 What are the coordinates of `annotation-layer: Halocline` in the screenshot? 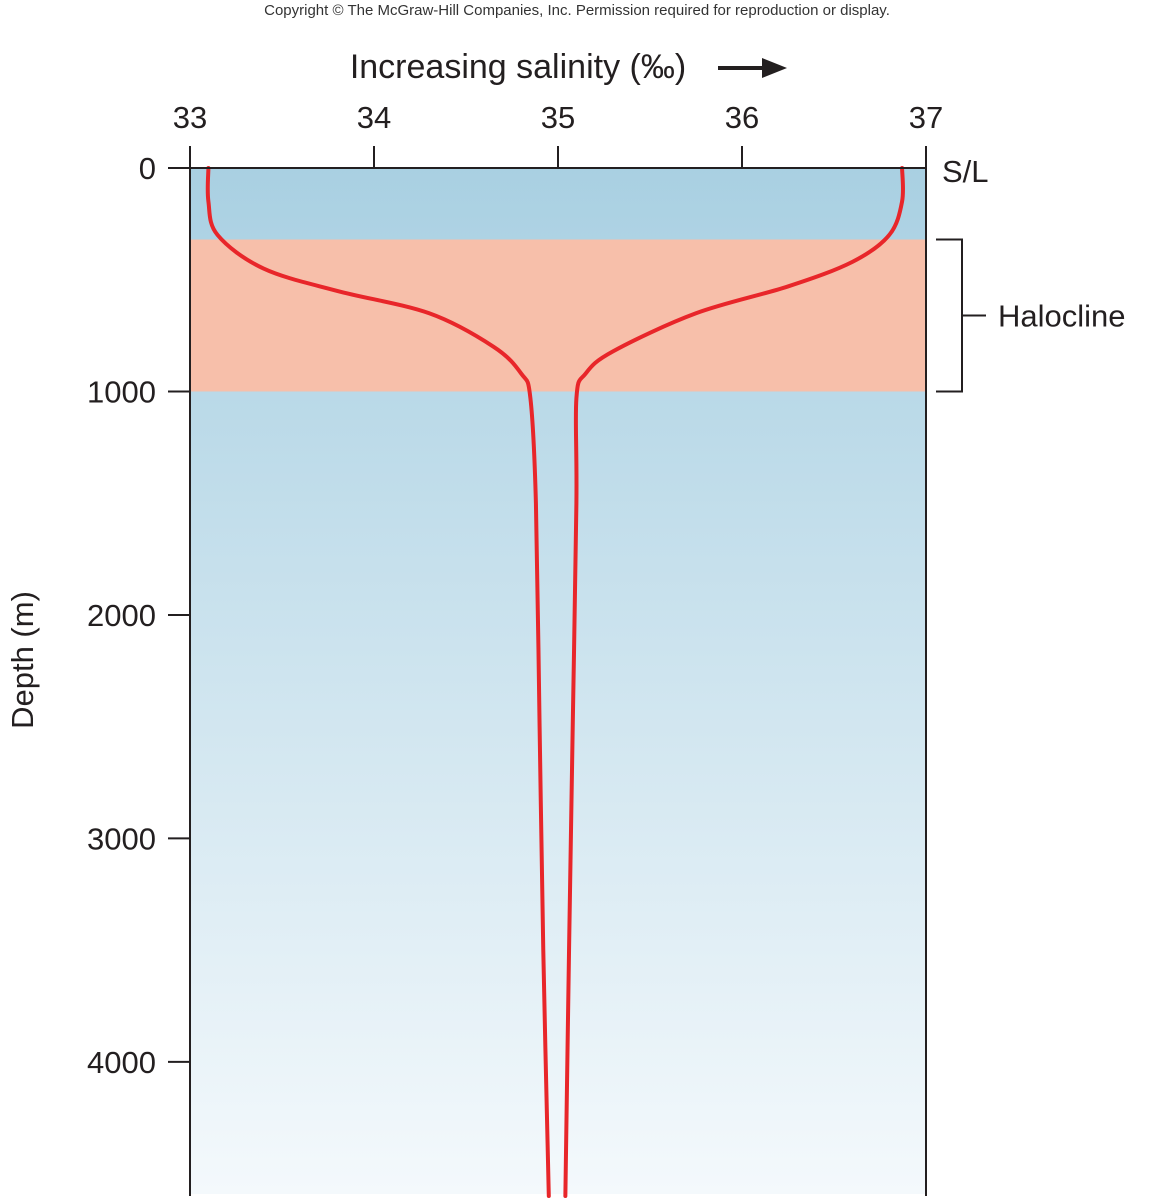 It's located at (1031, 315).